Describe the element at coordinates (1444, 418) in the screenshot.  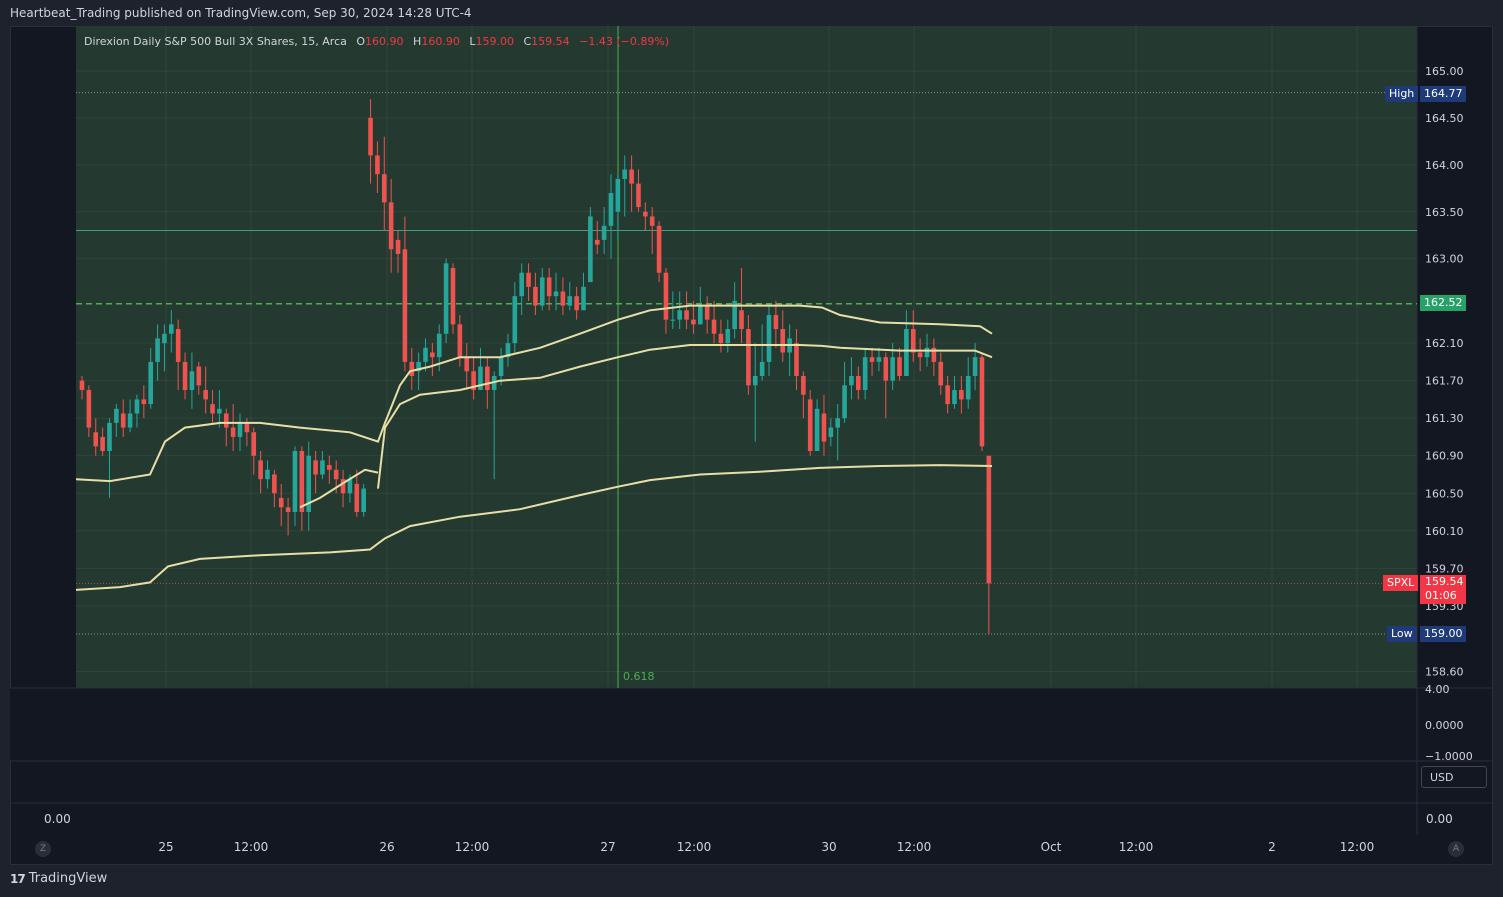
I see `price-axis-label: 161.30` at that location.